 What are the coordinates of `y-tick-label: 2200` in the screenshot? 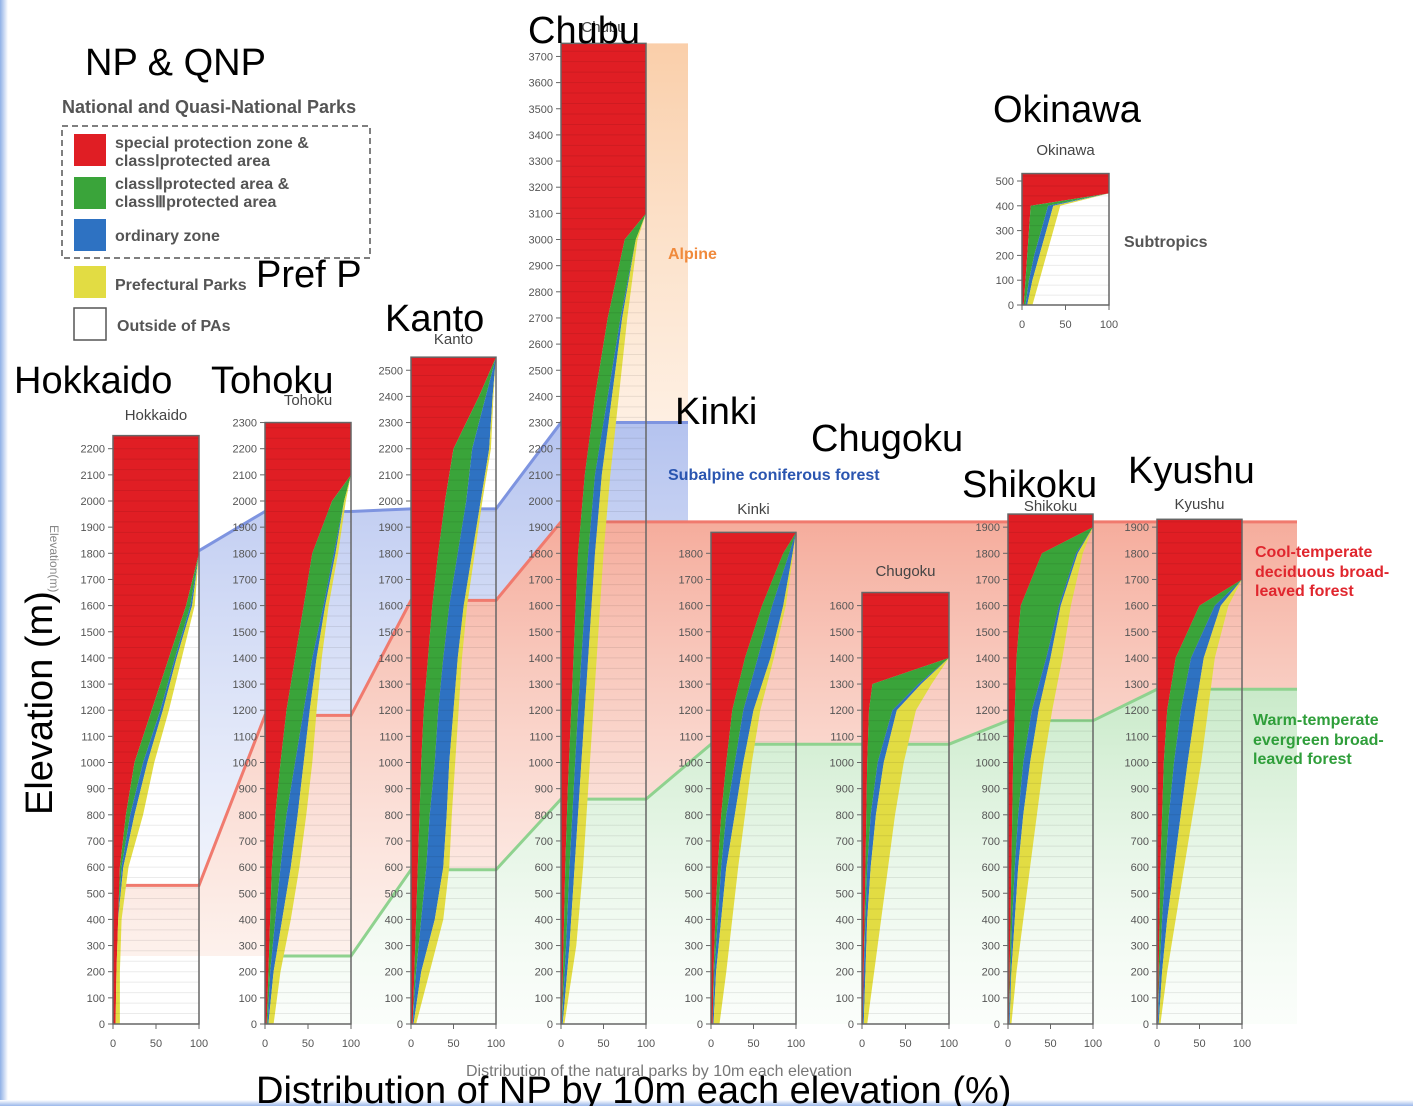 It's located at (245, 450).